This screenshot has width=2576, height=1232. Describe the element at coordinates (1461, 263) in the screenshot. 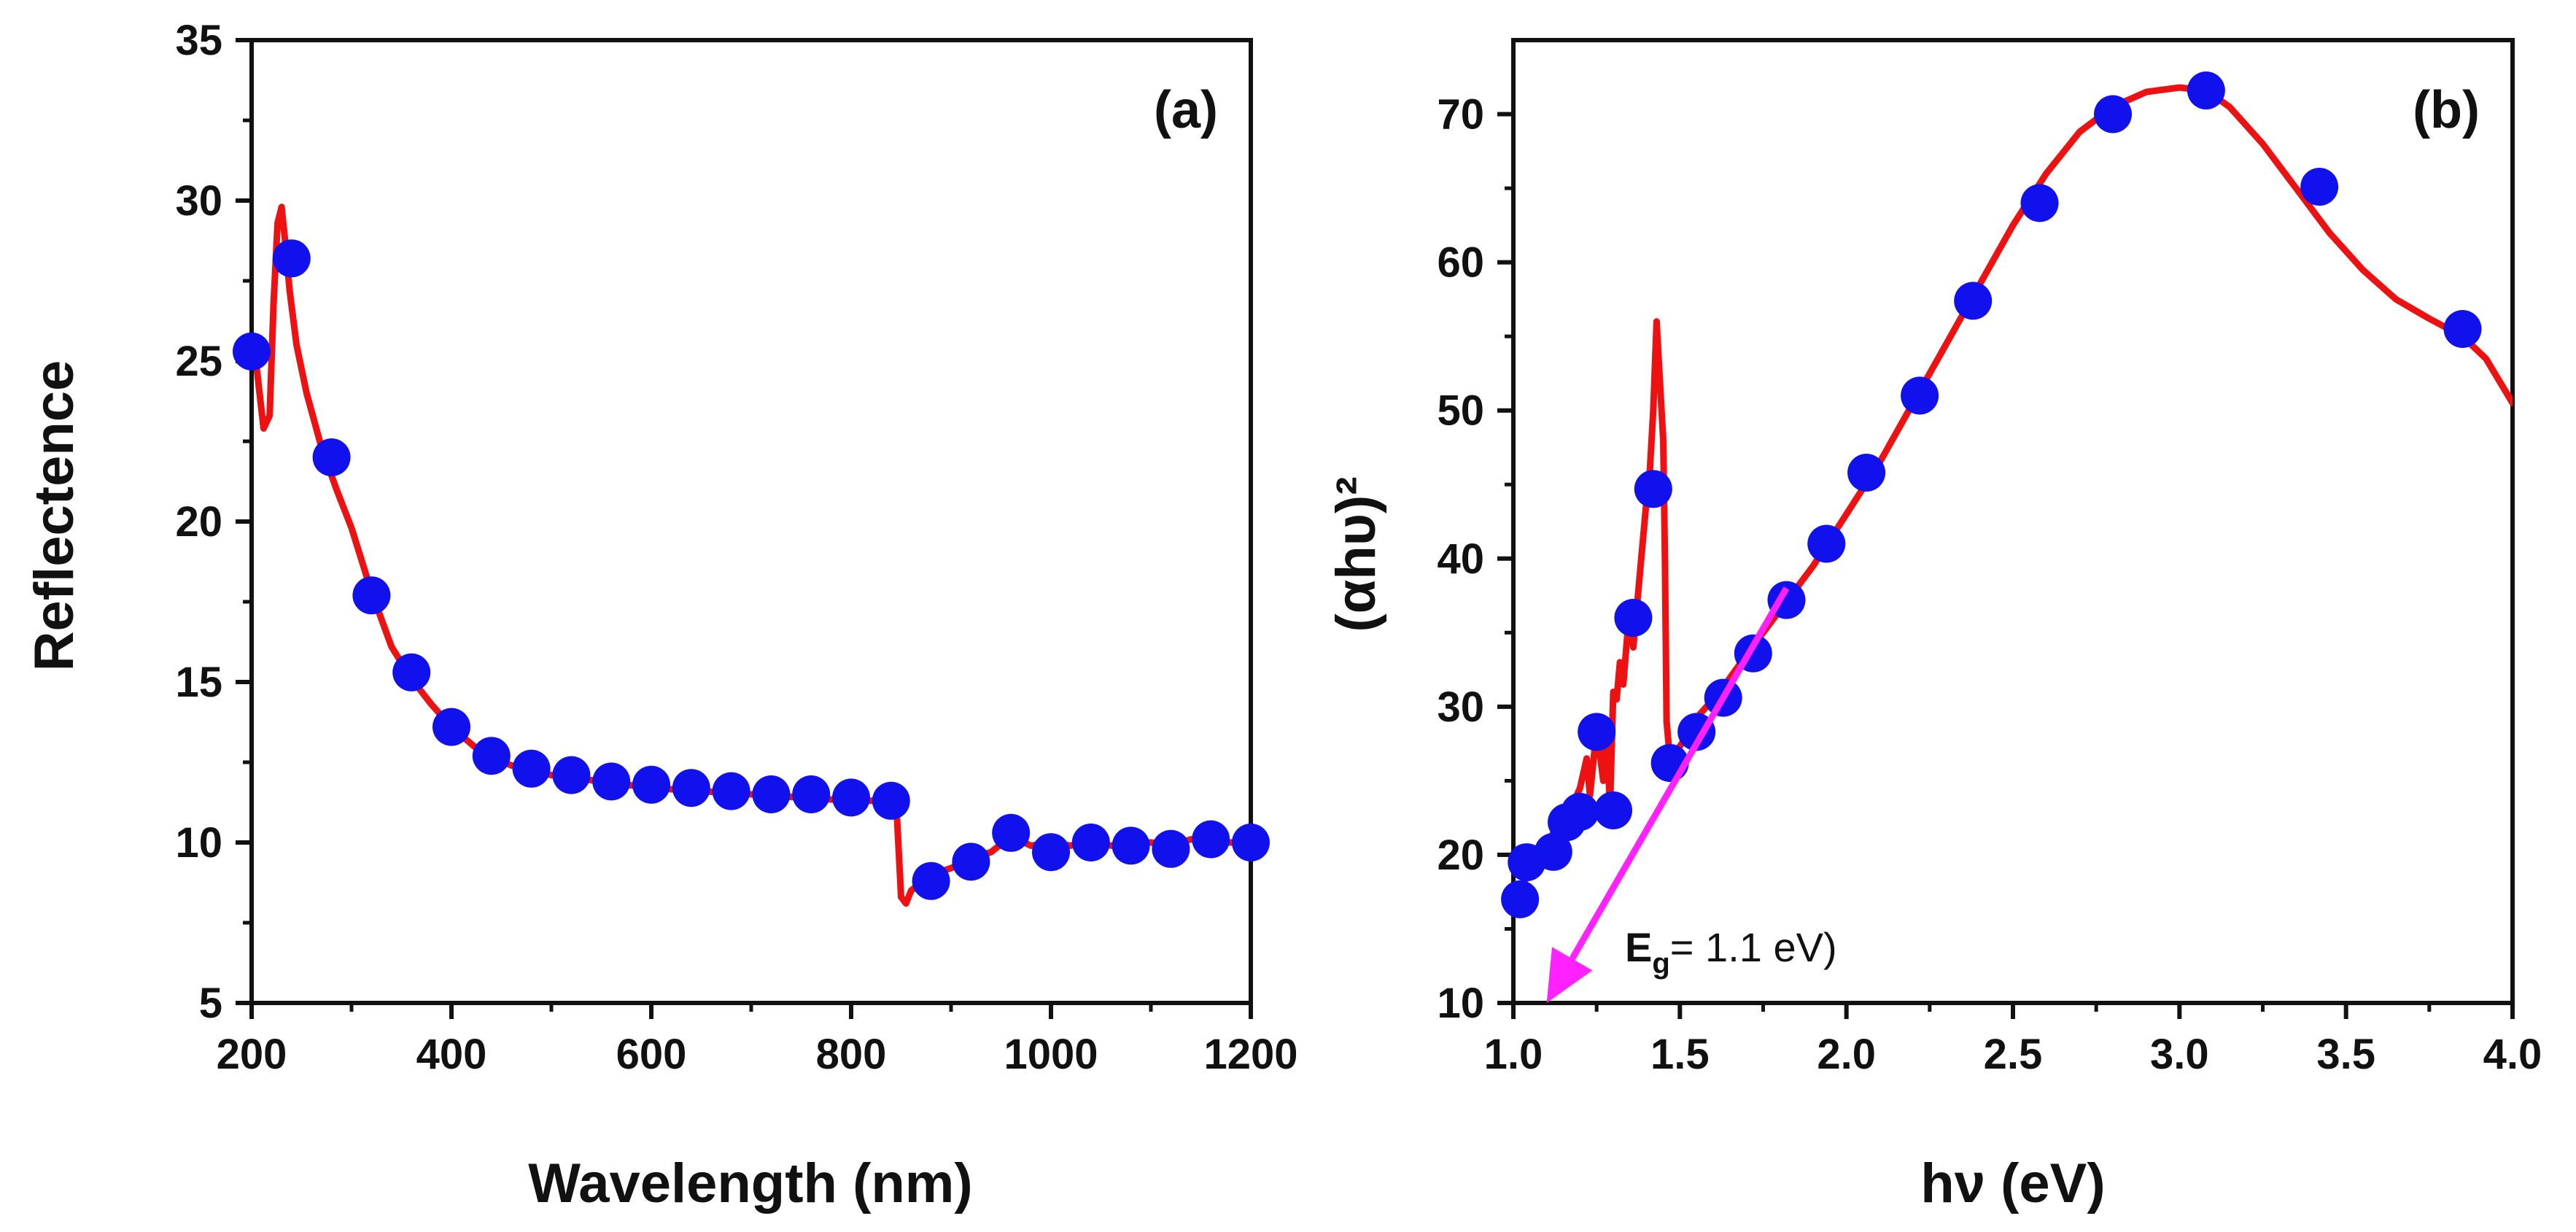

I see `y-tick-label: 60` at that location.